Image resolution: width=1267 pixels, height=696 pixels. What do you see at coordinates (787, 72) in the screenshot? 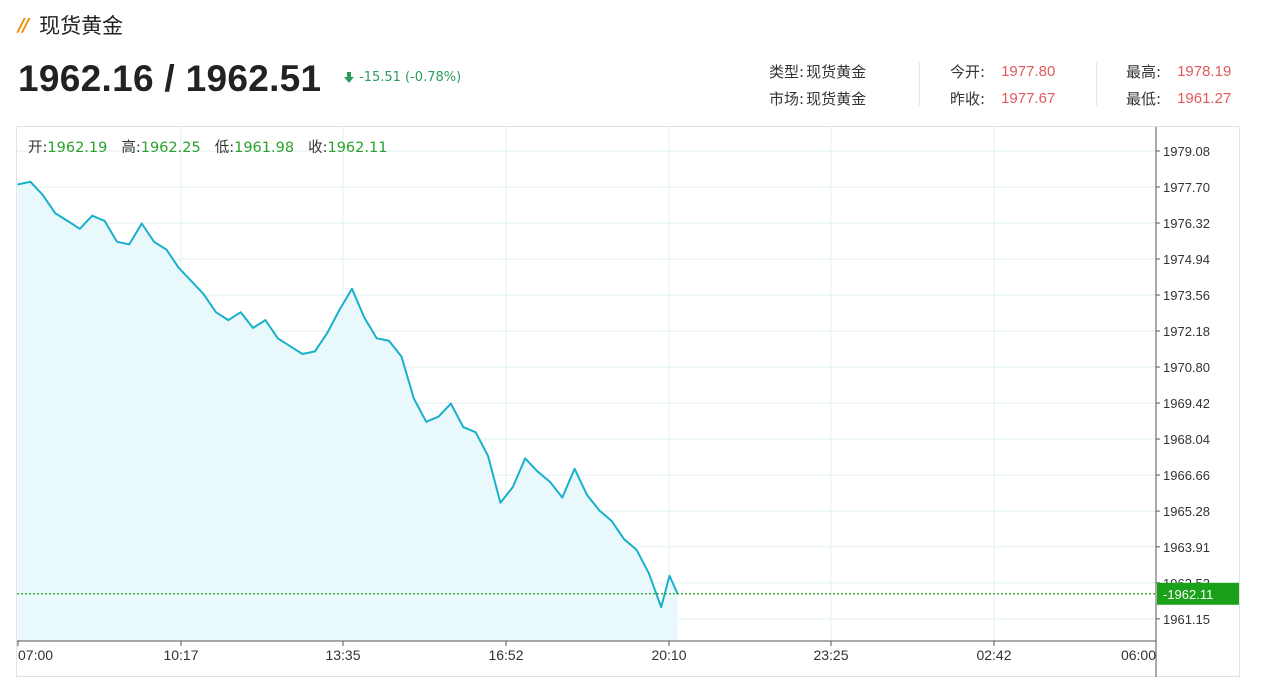
I see `type-label: 类型:` at bounding box center [787, 72].